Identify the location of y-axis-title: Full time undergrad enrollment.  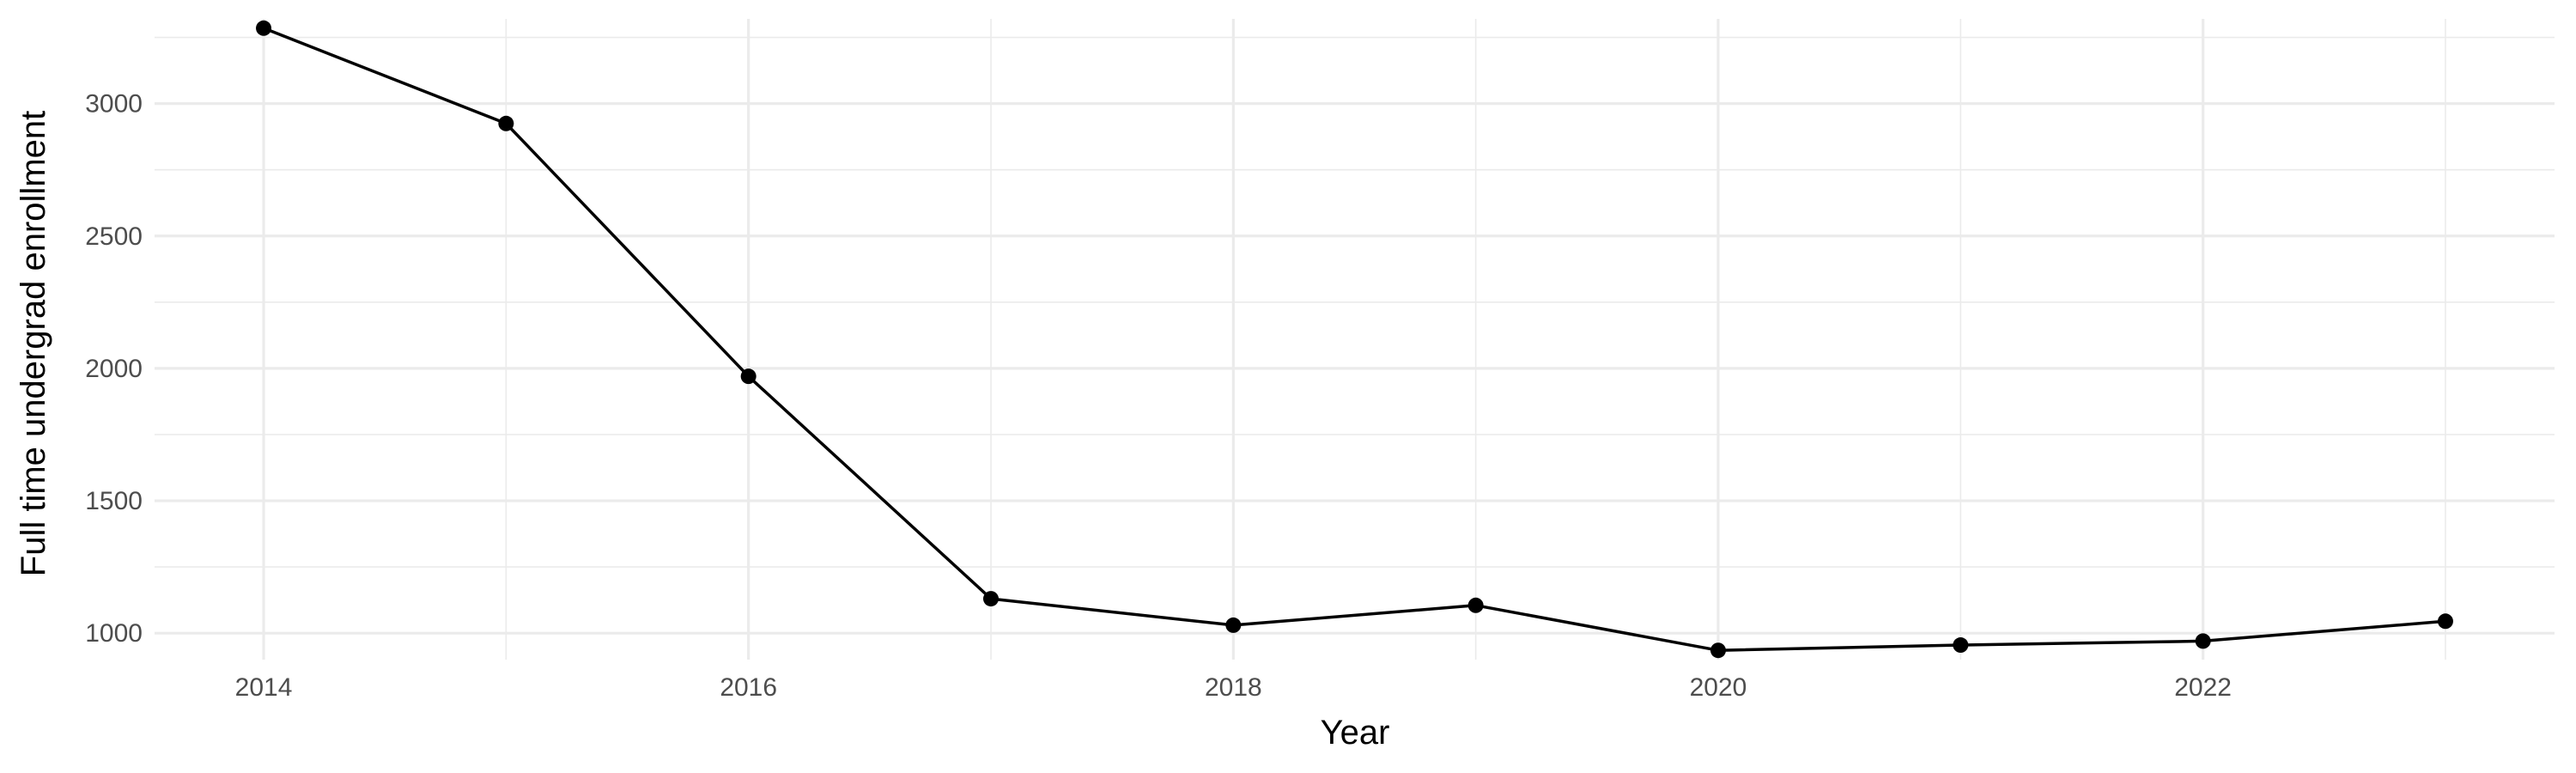
(33, 343).